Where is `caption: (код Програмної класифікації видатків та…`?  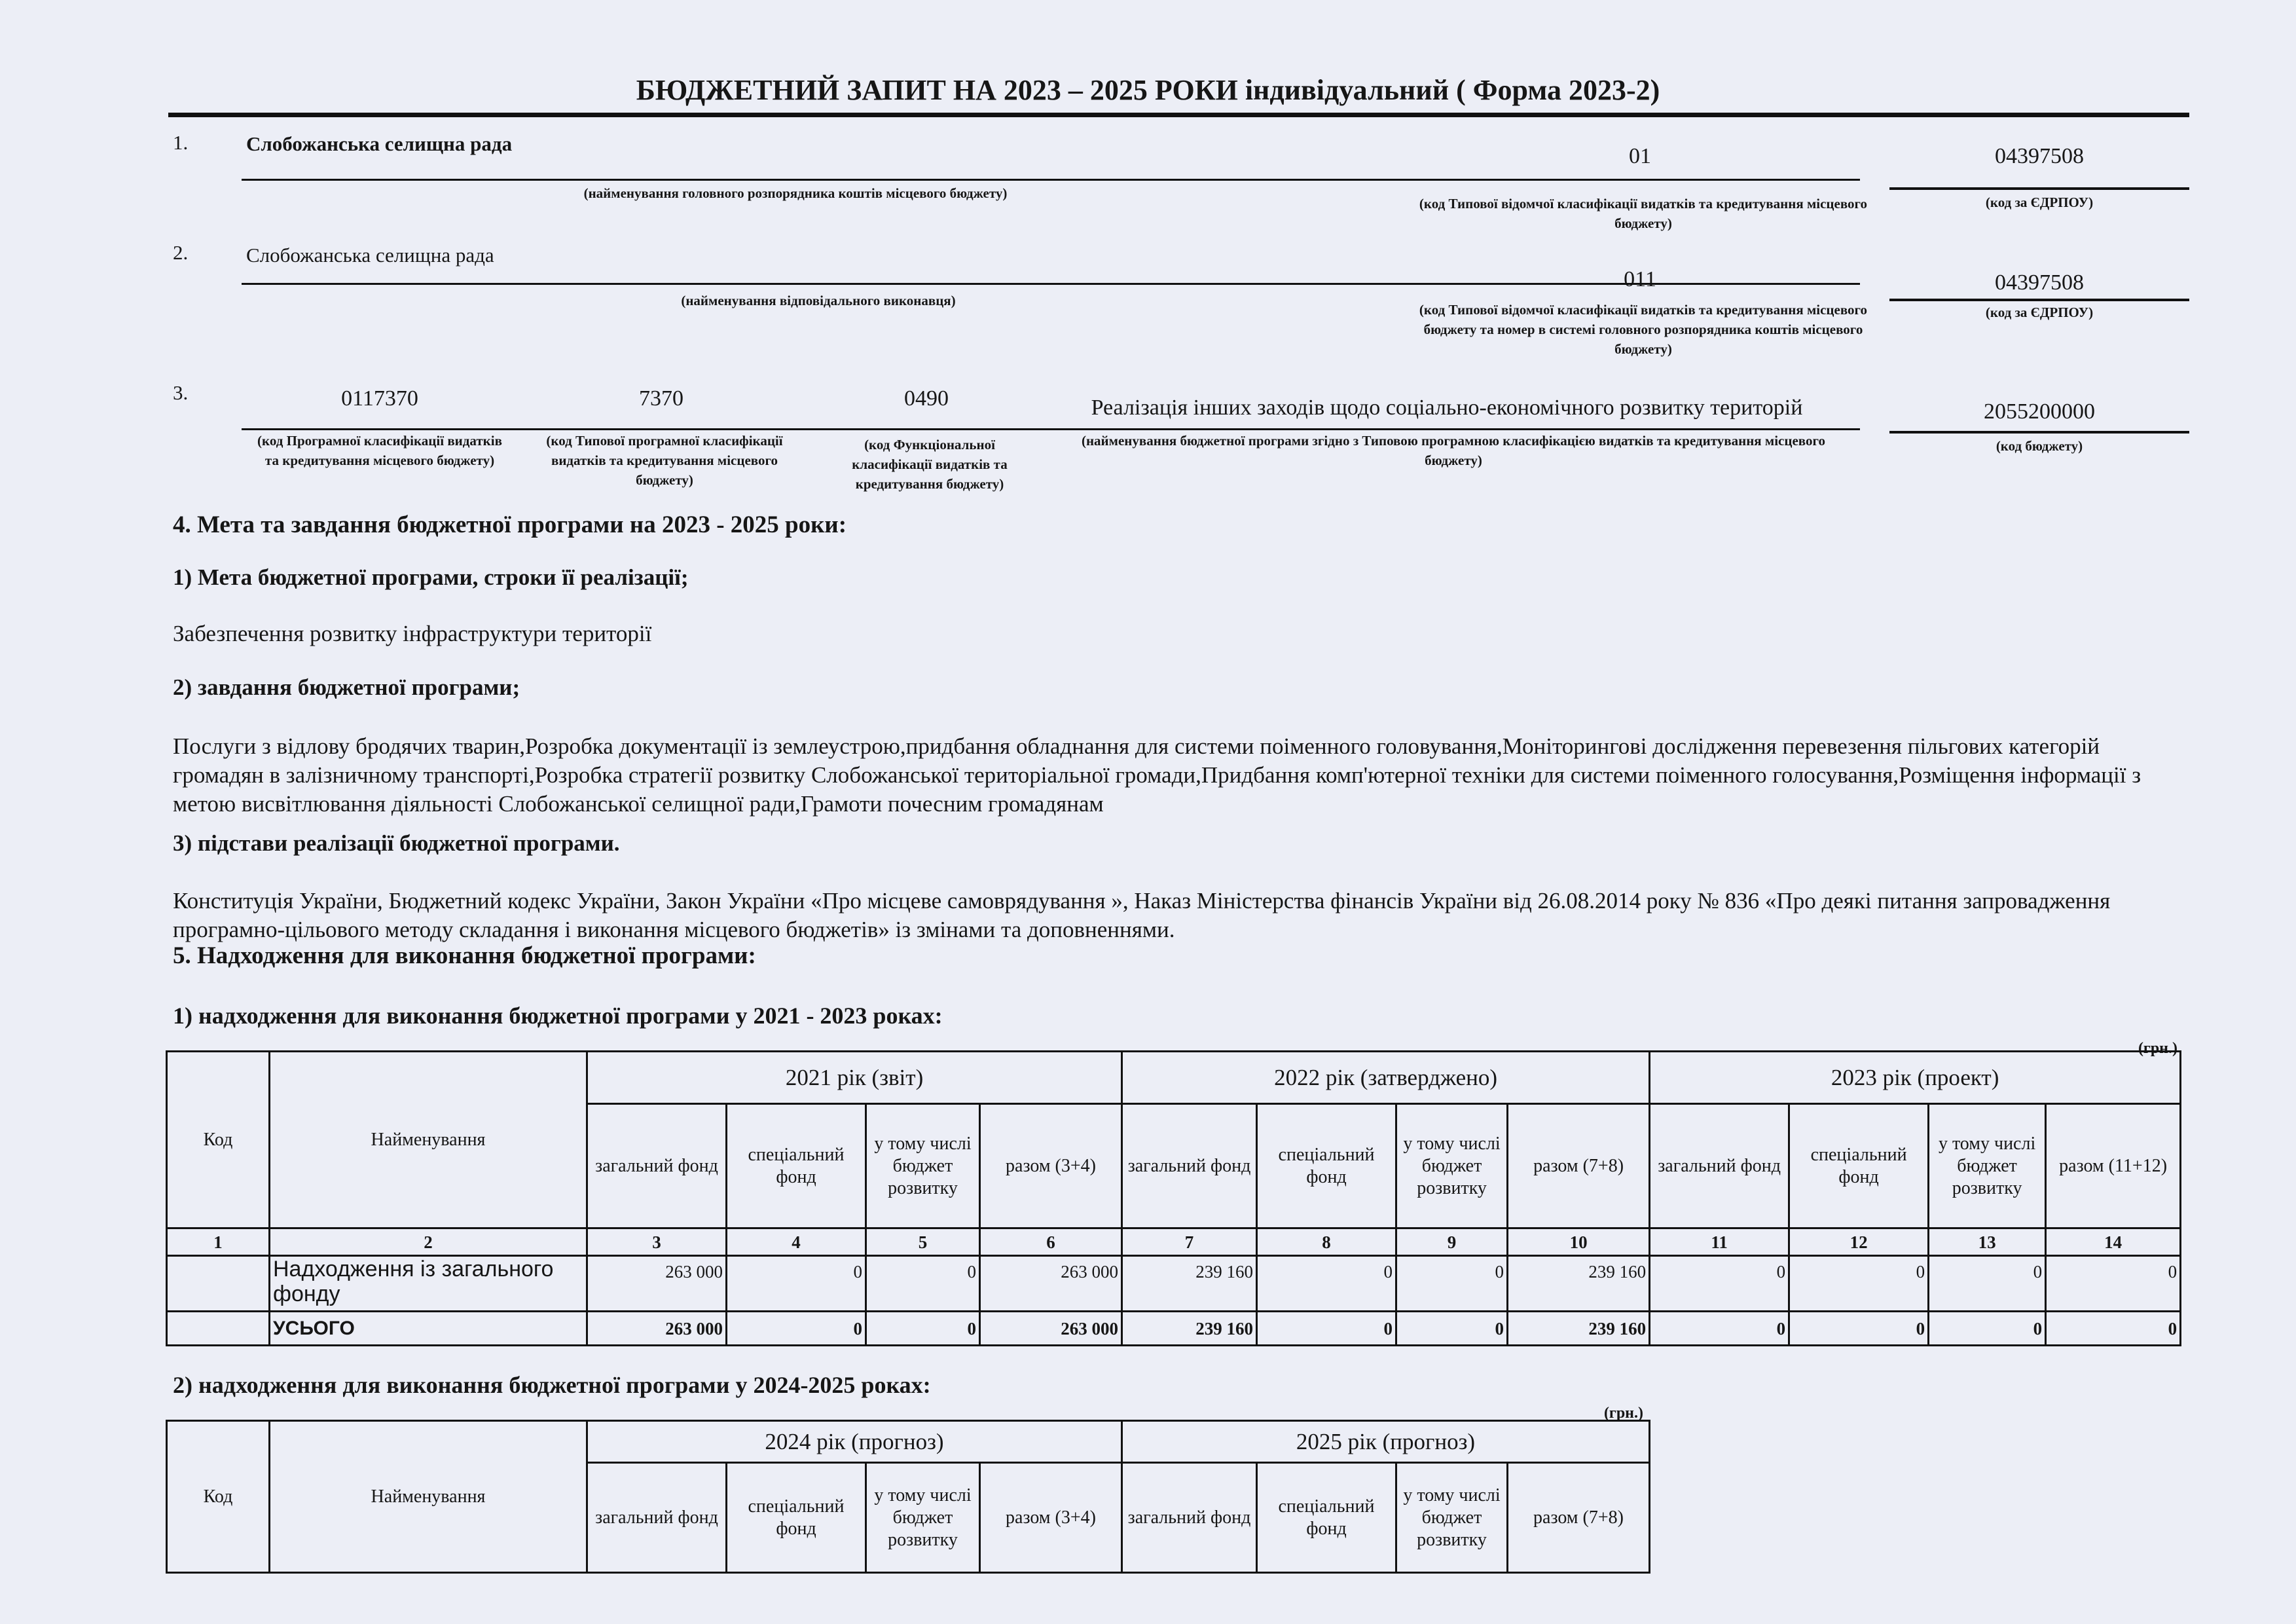 caption: (код Програмної класифікації видатків та… is located at coordinates (379, 450).